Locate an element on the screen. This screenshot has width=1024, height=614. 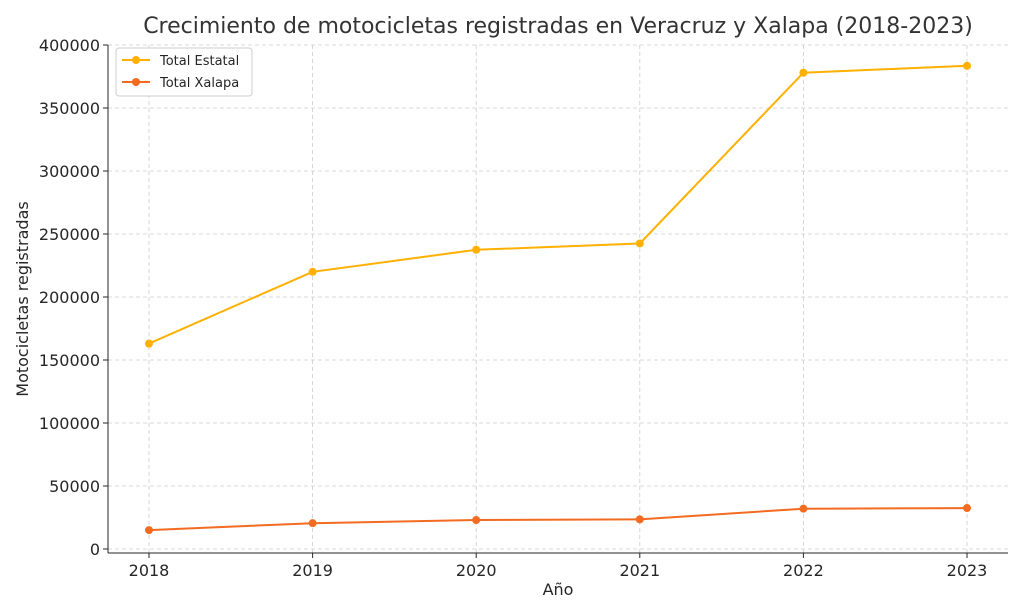
legend-marker-xalapa is located at coordinates (136, 82).